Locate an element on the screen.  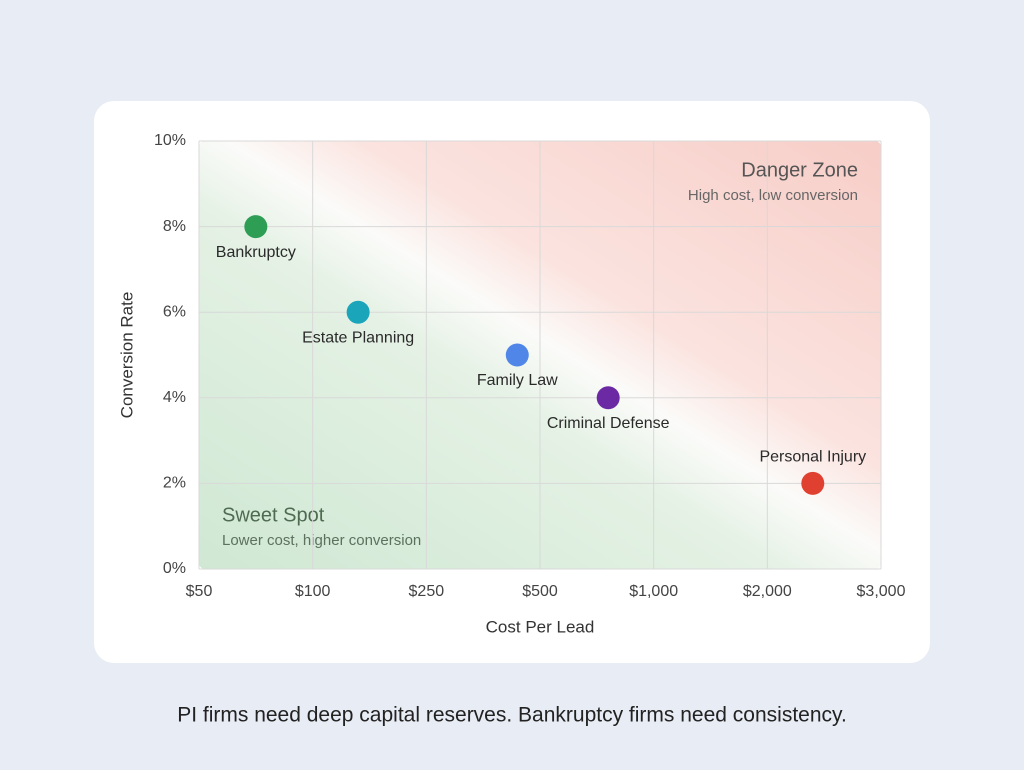
x-tick-label: $500 is located at coordinates (540, 591).